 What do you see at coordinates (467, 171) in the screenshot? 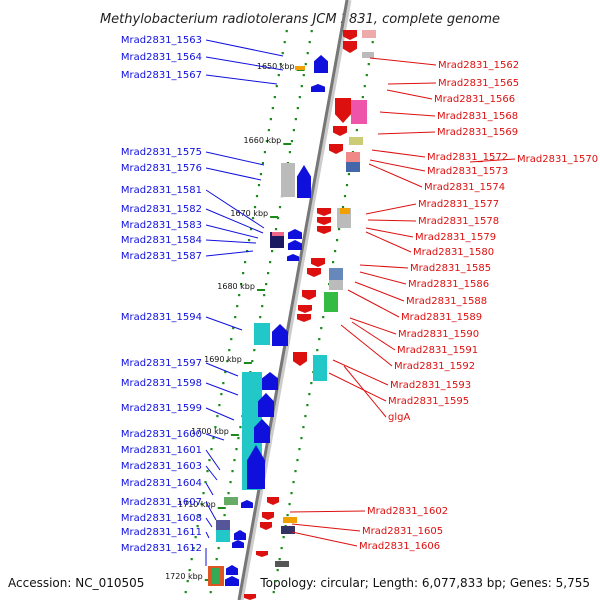
I see `gene-label-right: Mrad2831_1573` at bounding box center [467, 171].